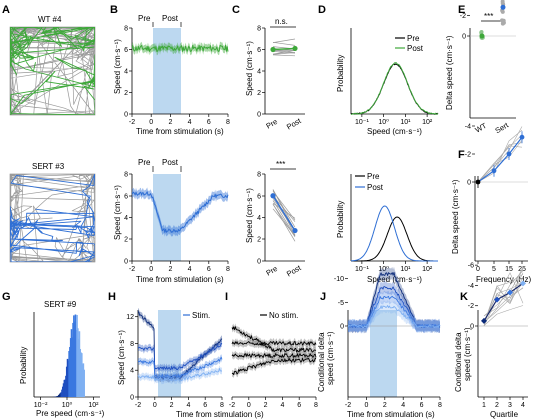  What do you see at coordinates (41, 405) in the screenshot?
I see `x-tick-label: 10⁻²` at bounding box center [41, 405].